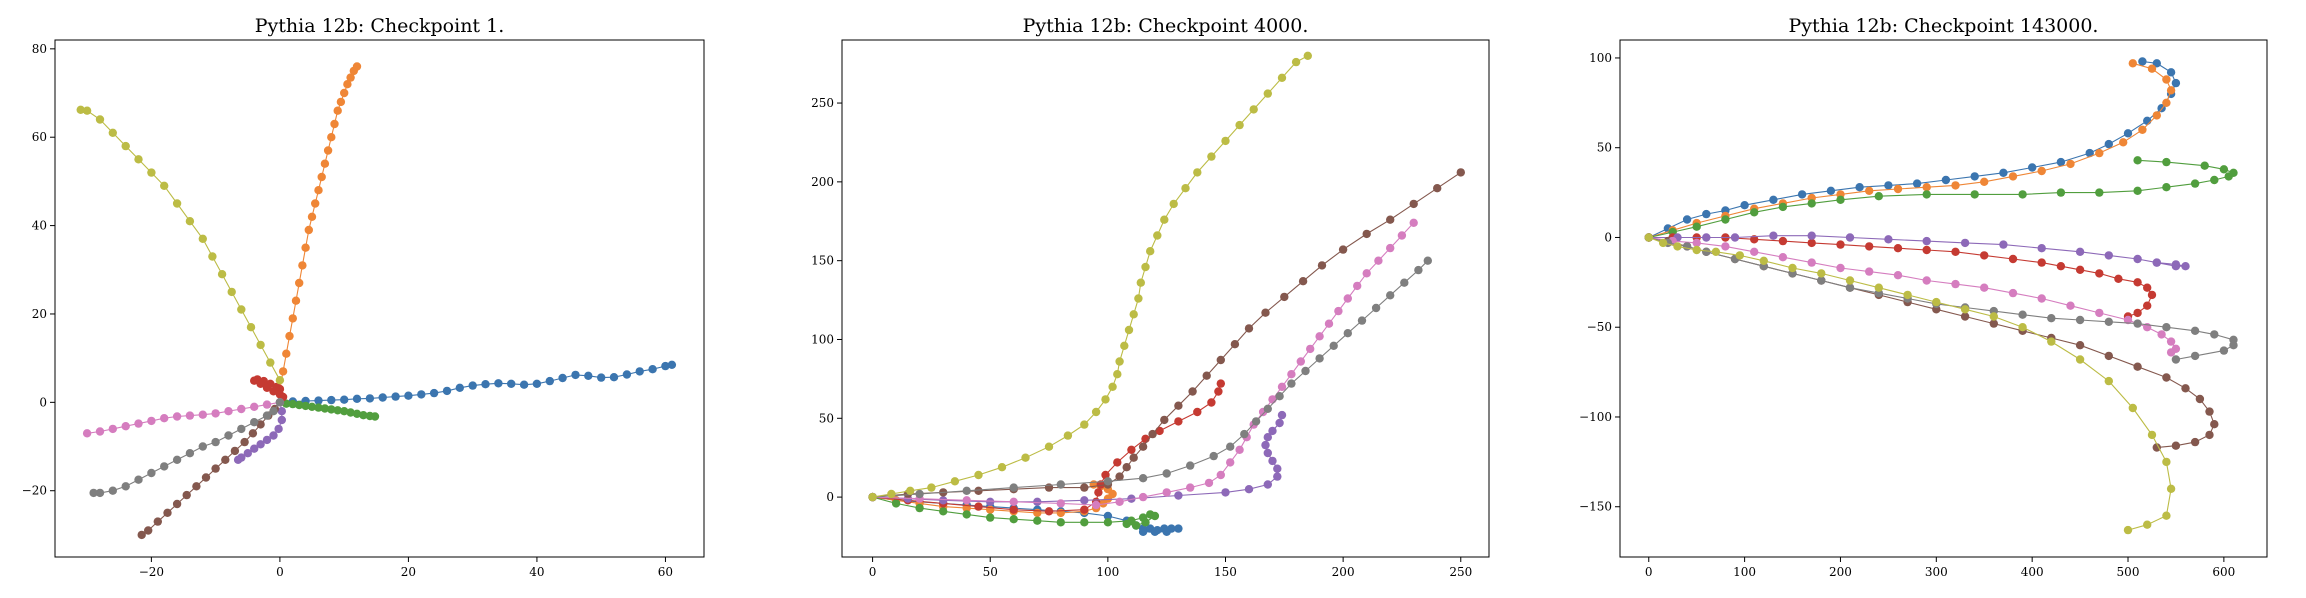  What do you see at coordinates (1912, 294) in the screenshot?
I see `series-line` at bounding box center [1912, 294].